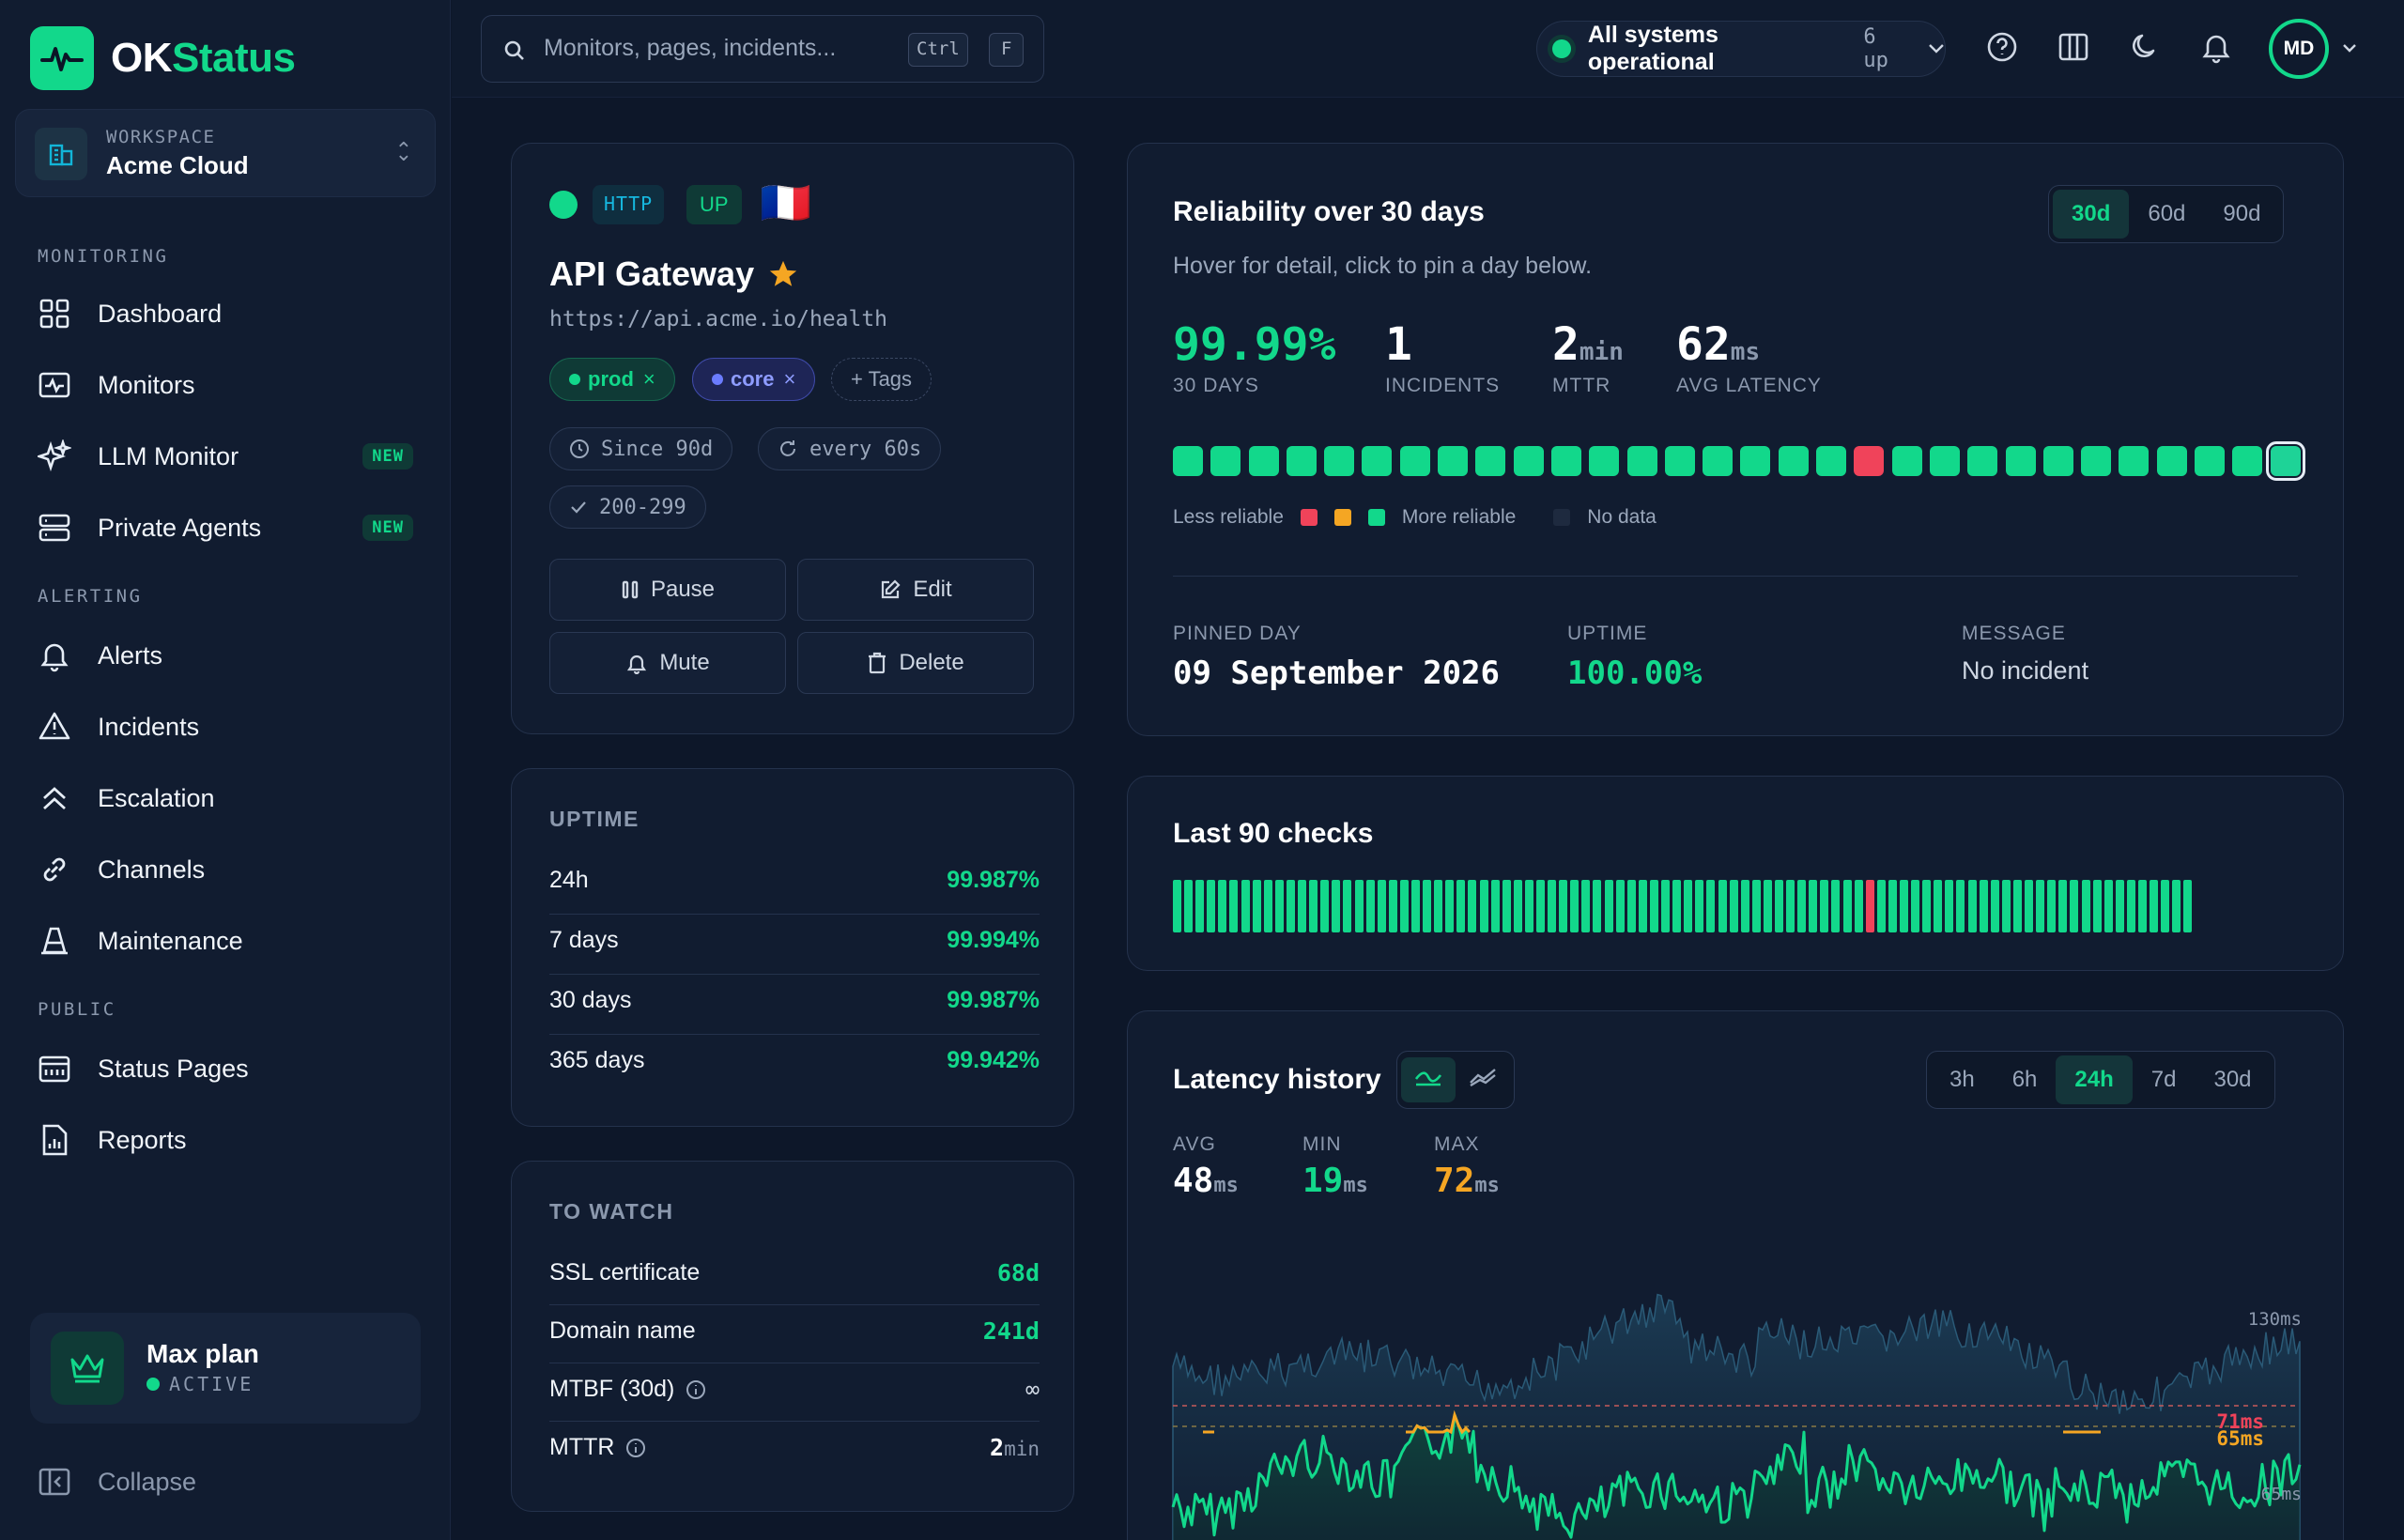 Image resolution: width=2404 pixels, height=1540 pixels. I want to click on sidebar-item-alerts: Alerts, so click(225, 655).